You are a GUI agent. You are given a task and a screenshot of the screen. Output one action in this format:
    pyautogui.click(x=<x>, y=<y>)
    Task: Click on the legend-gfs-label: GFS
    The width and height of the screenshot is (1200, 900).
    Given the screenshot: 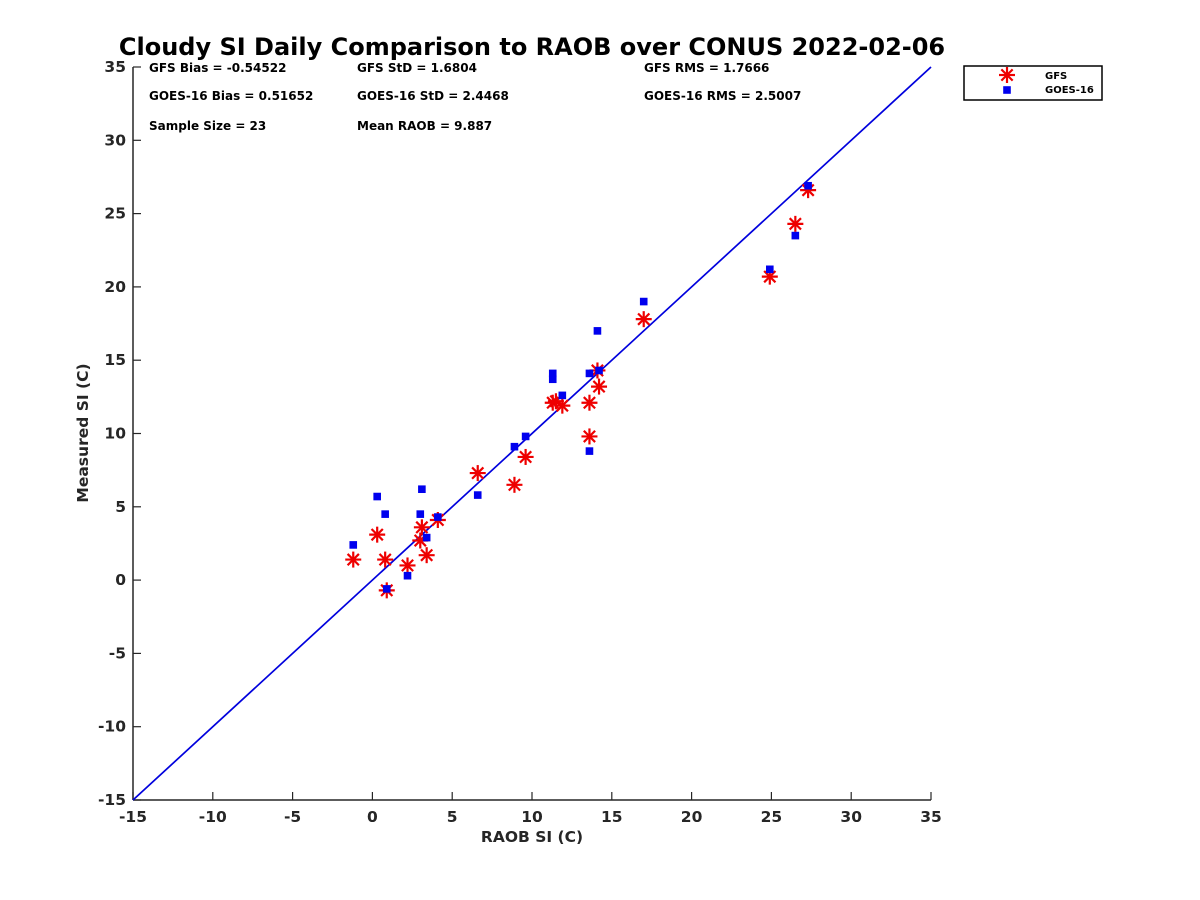 What is the action you would take?
    pyautogui.click(x=1056, y=76)
    